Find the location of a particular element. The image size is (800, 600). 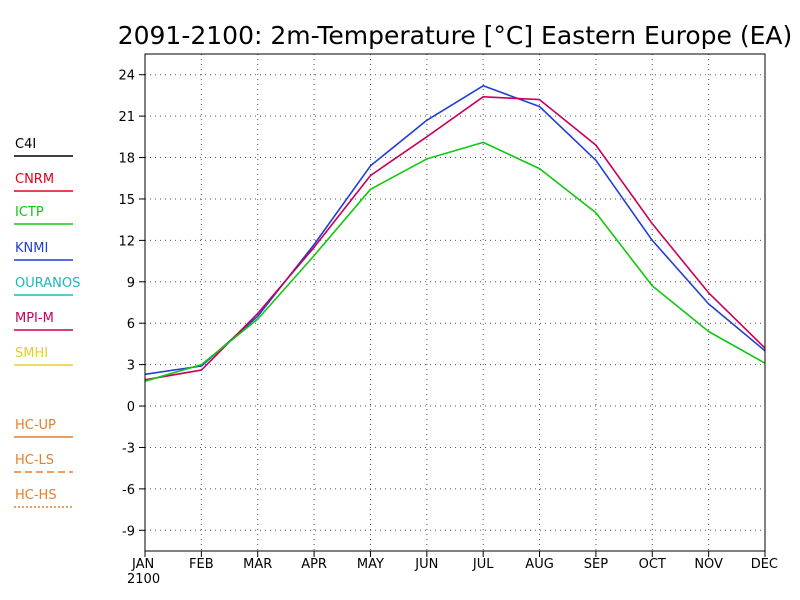

legend-label: ICTP is located at coordinates (29, 212).